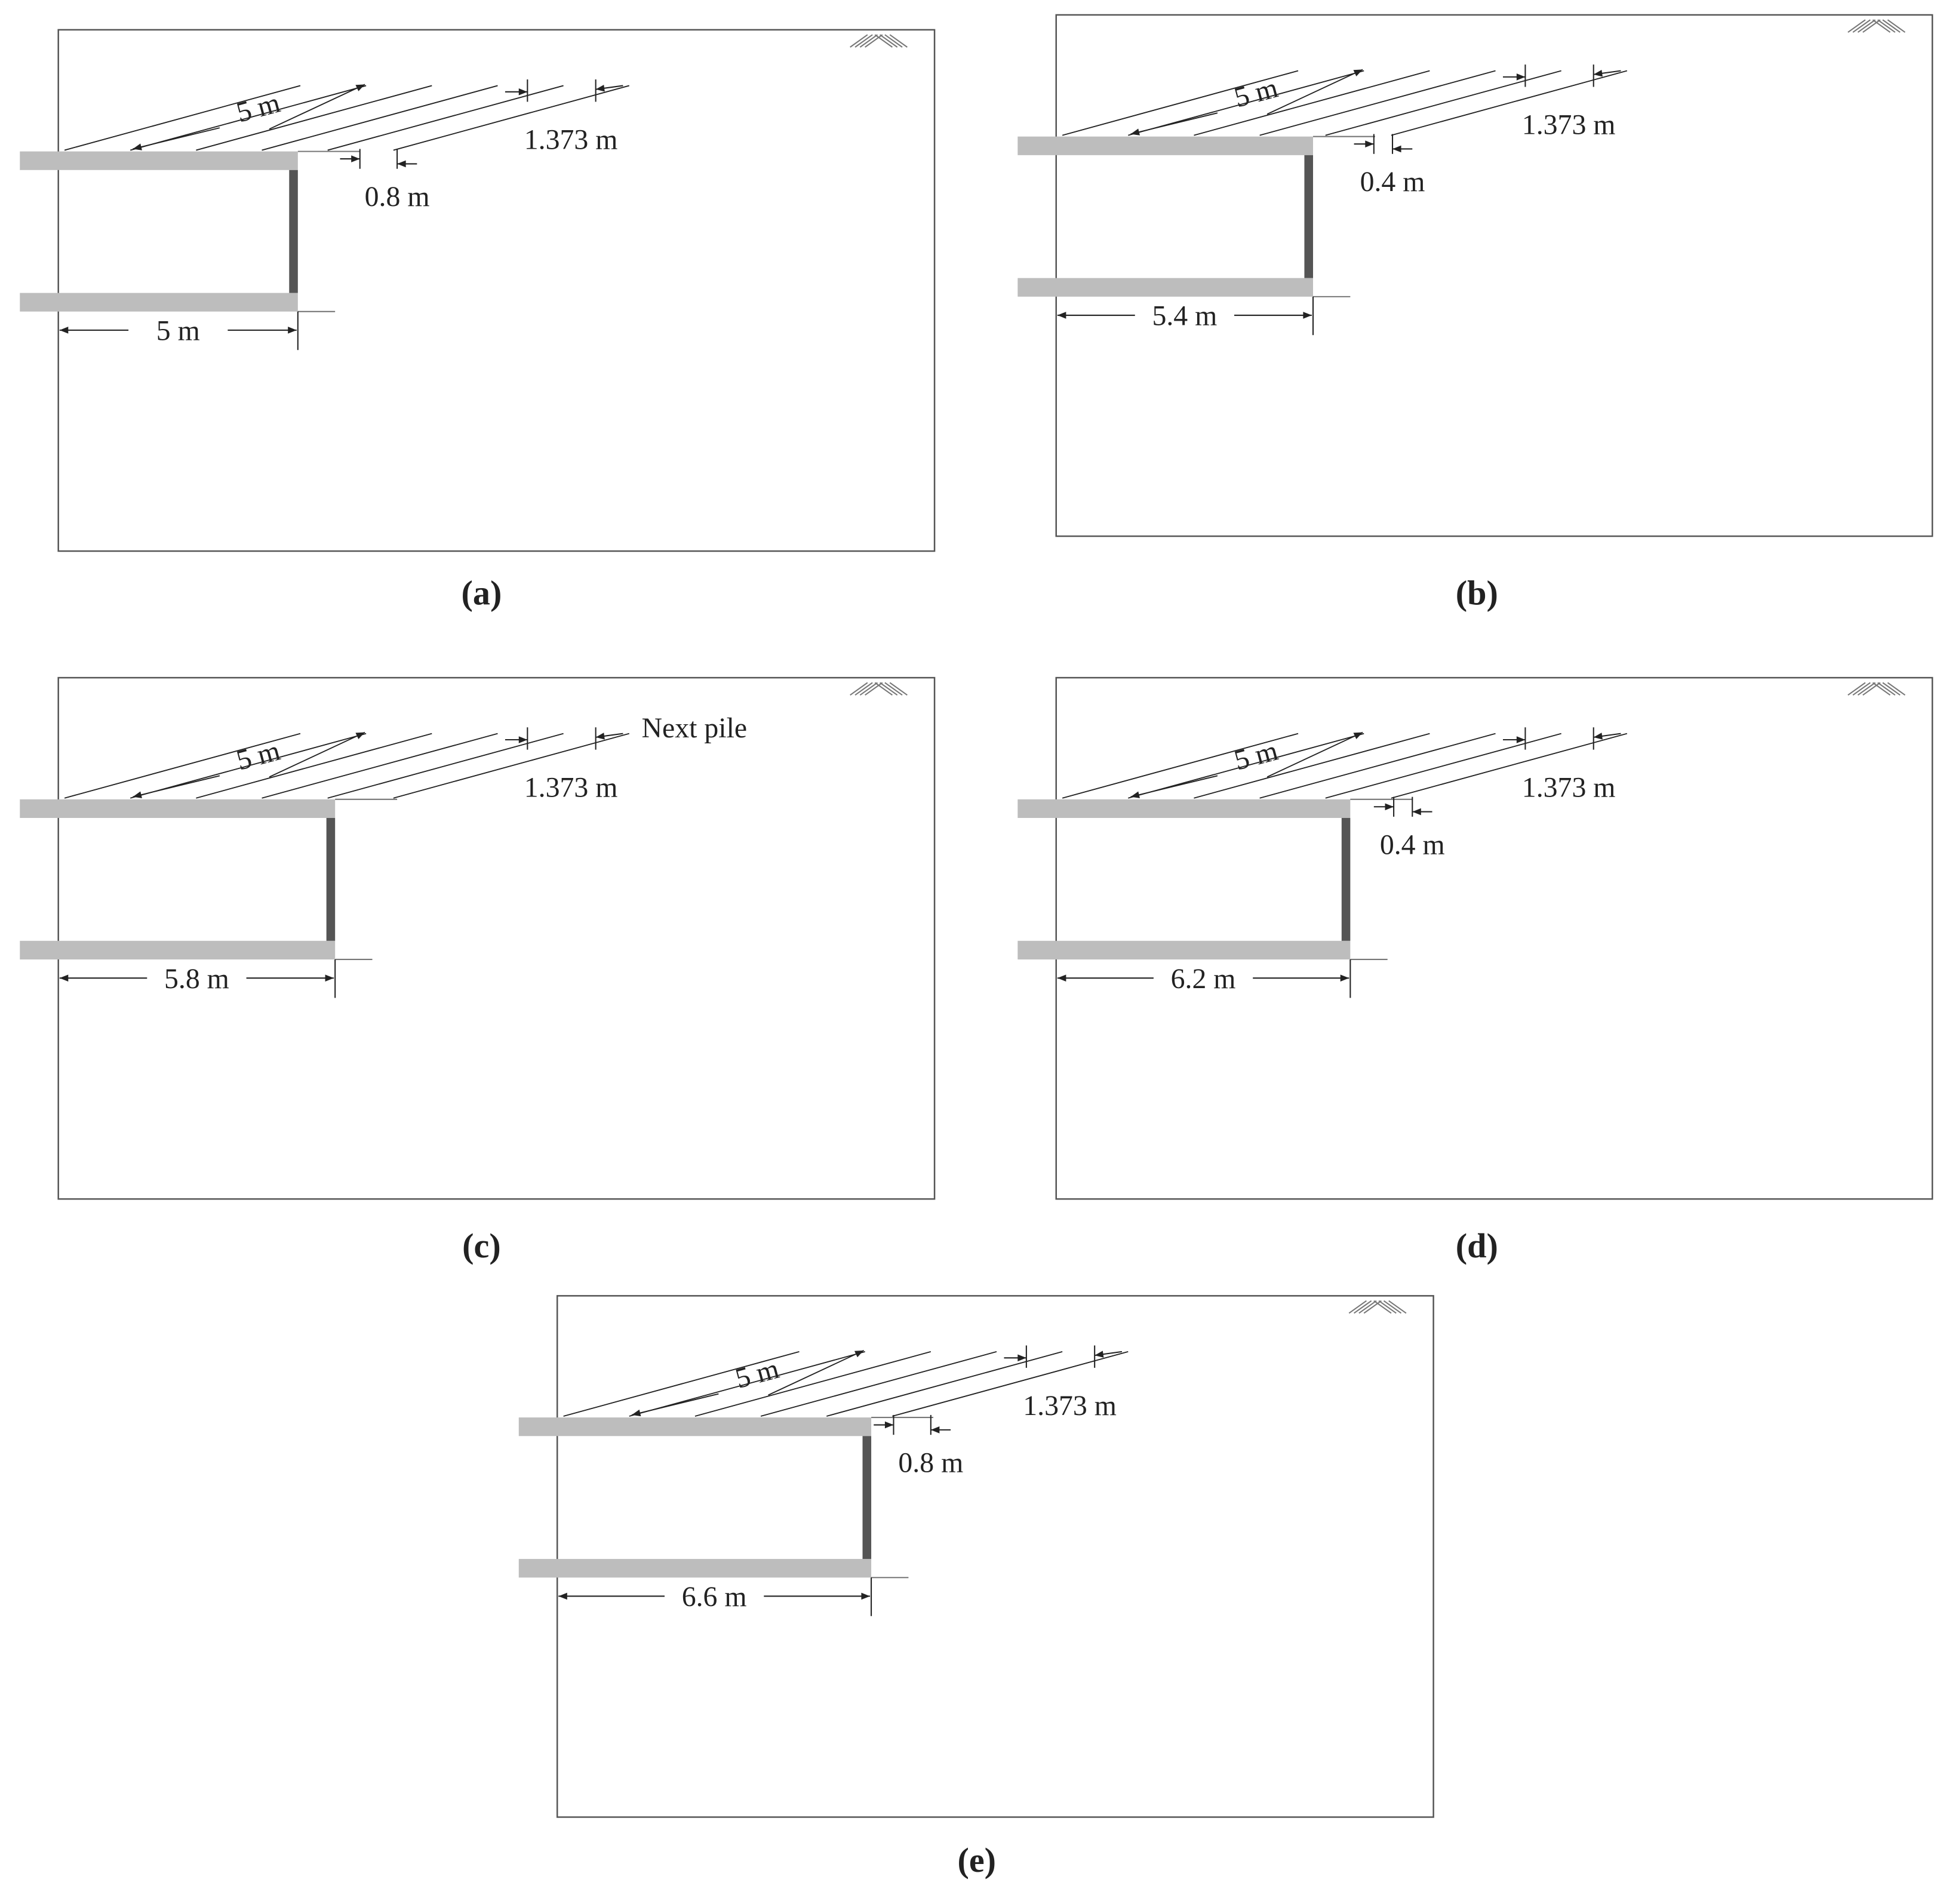 This screenshot has height=1904, width=1946. What do you see at coordinates (1184, 316) in the screenshot?
I see `length: 5.4 m` at bounding box center [1184, 316].